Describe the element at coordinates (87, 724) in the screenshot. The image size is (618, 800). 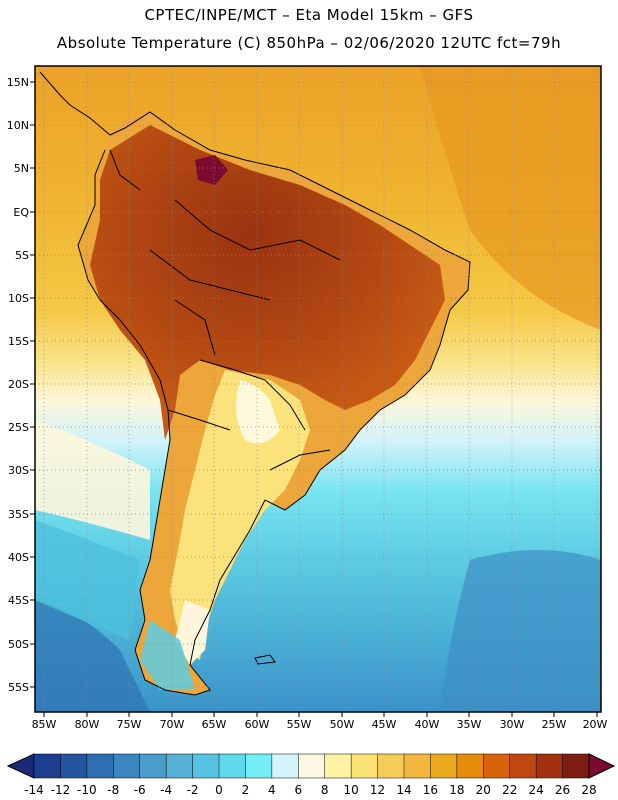
I see `lon-label: 80W` at that location.